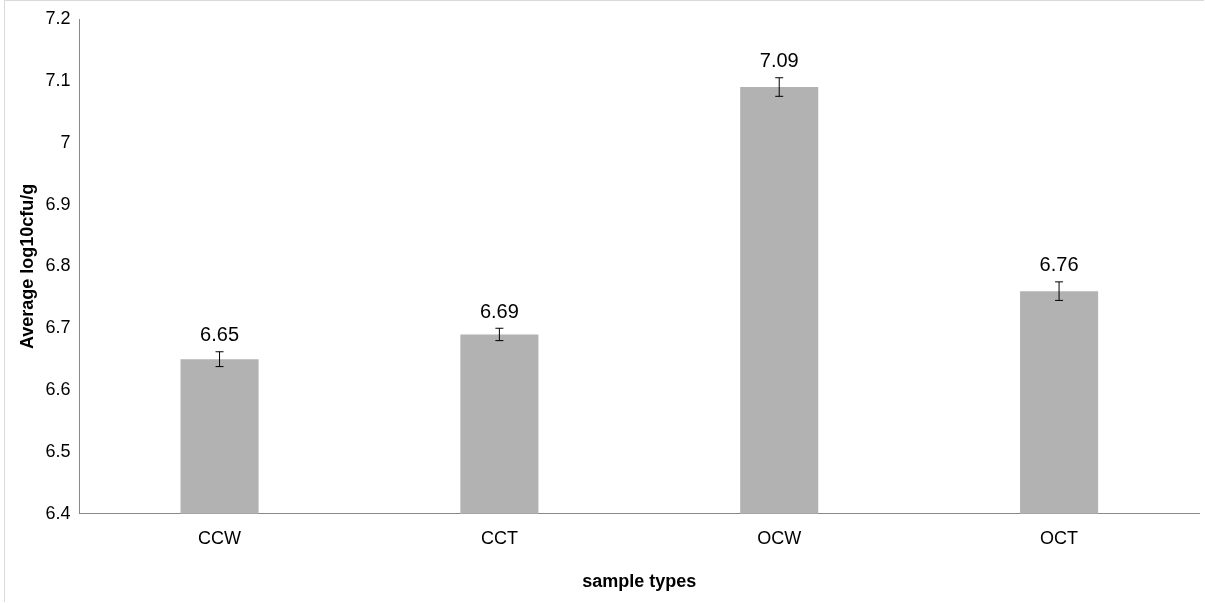 Image resolution: width=1205 pixels, height=603 pixels. I want to click on data-label: 7.09, so click(779, 60).